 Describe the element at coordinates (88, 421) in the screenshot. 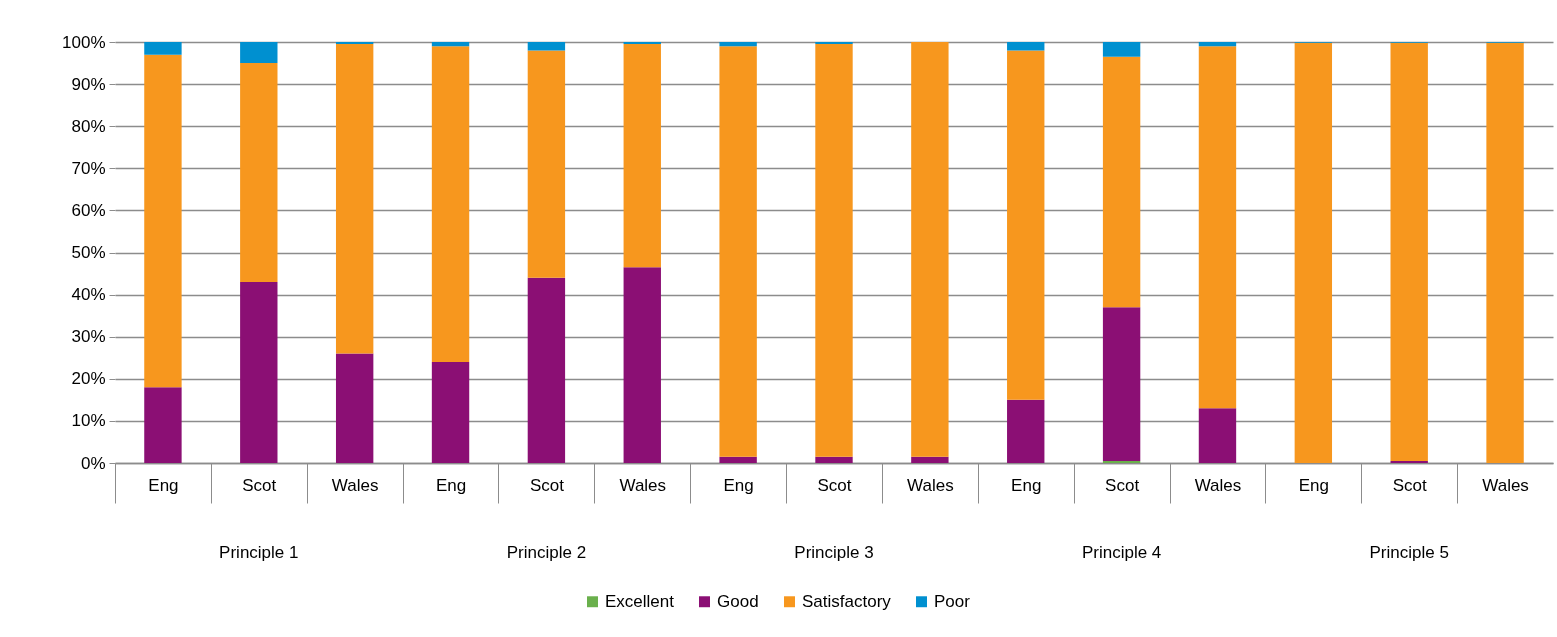

I see `y-tick-label: 10%` at that location.